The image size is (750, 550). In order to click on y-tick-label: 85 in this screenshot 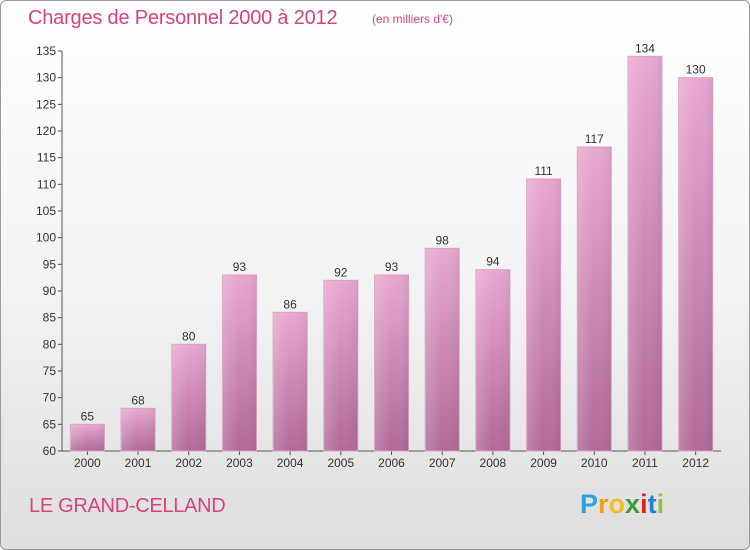, I will do `click(50, 318)`.